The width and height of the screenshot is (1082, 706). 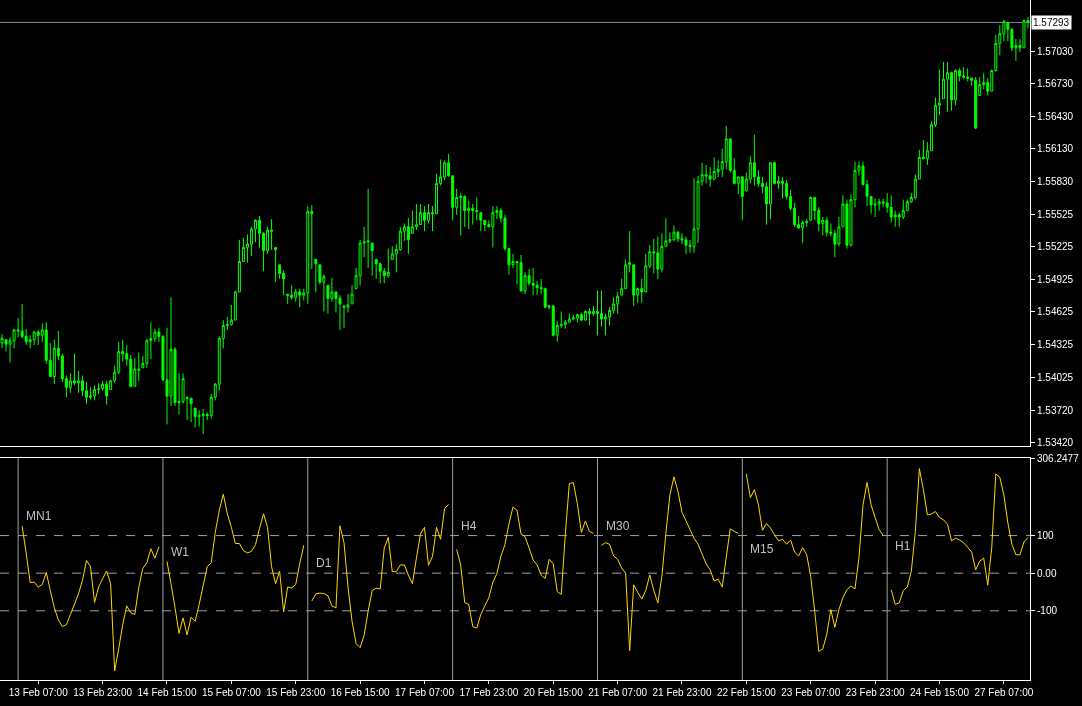 I want to click on x-tick-label: 21 Feb 07:00, so click(x=618, y=692).